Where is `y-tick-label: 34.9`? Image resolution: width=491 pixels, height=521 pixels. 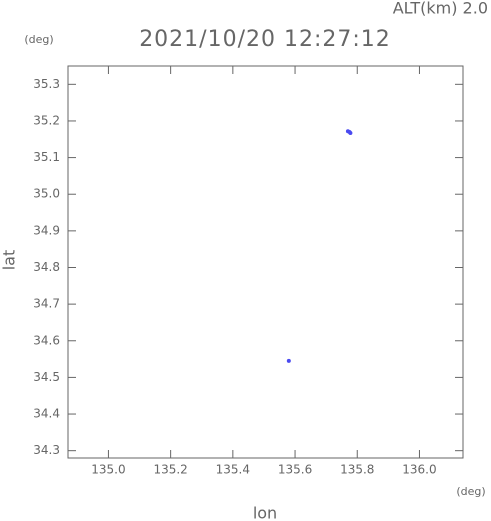
y-tick-label: 34.9 is located at coordinates (46, 230).